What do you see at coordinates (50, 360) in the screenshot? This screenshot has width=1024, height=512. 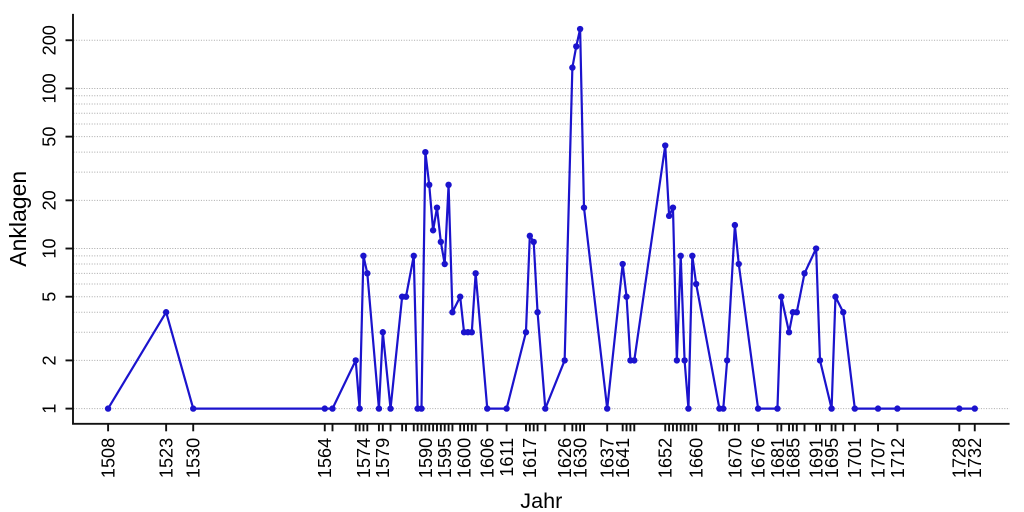 I see `y-tick-label: 2` at bounding box center [50, 360].